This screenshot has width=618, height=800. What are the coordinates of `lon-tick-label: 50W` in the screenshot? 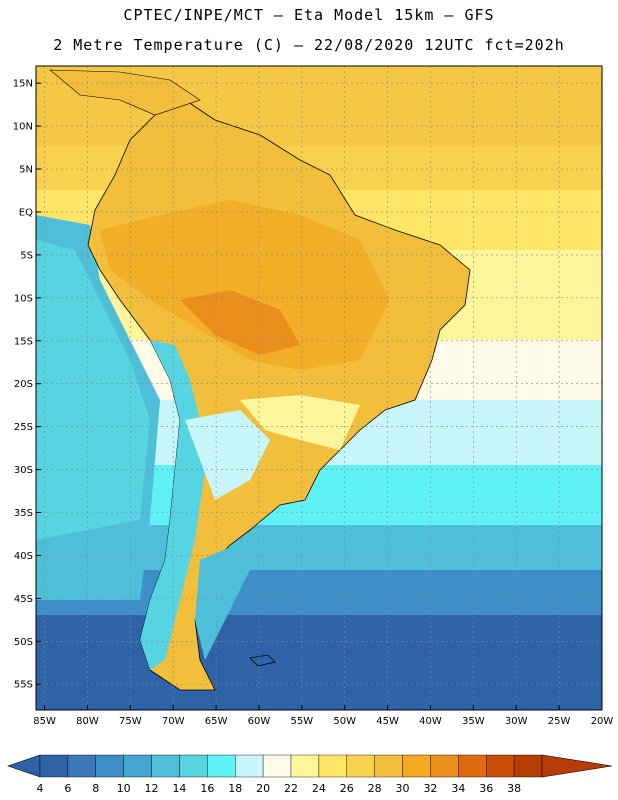 It's located at (344, 721).